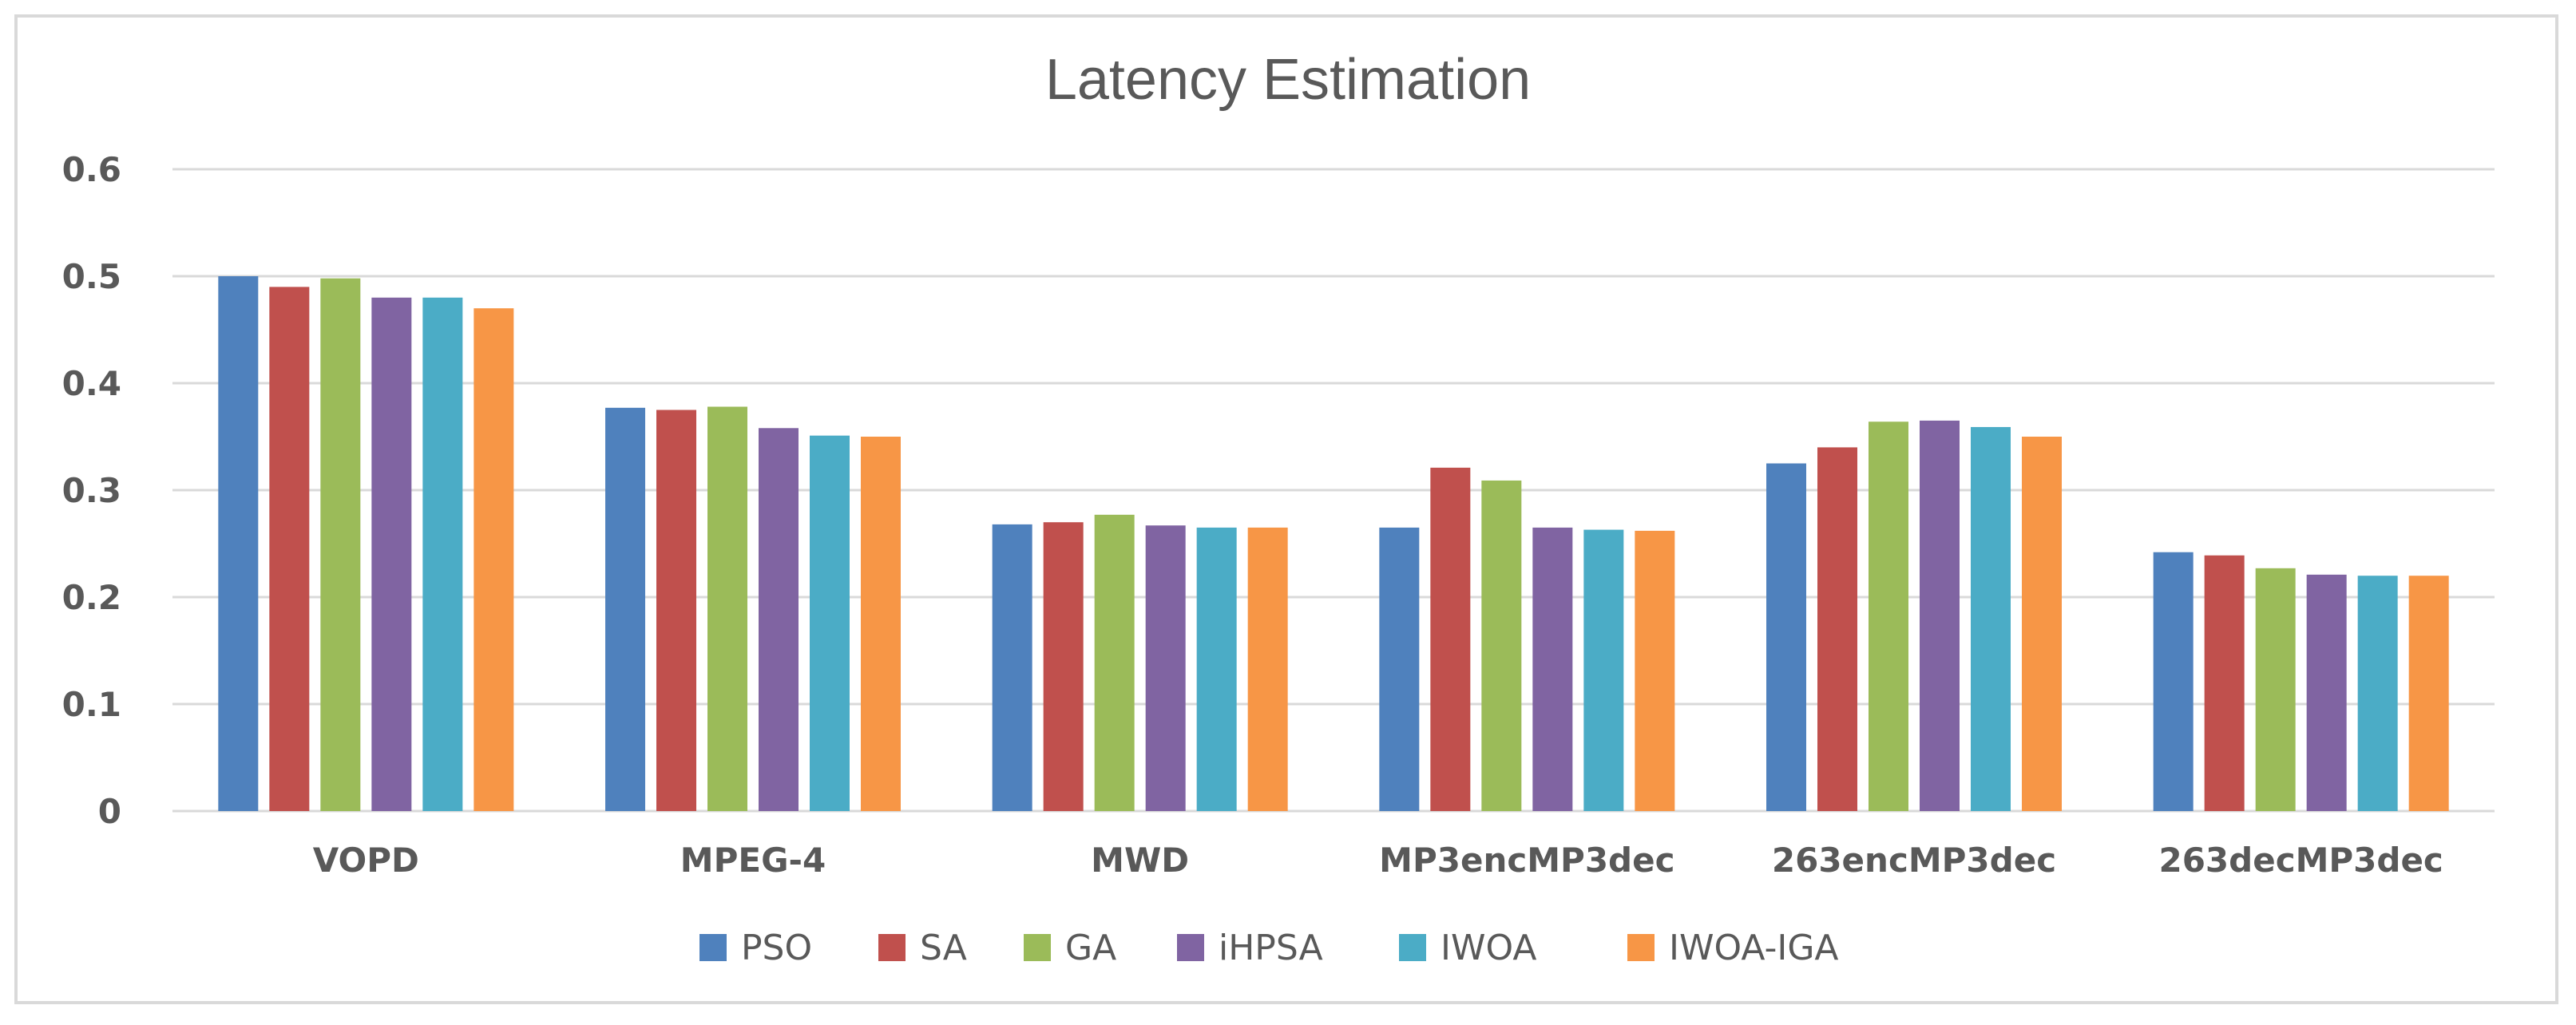 This screenshot has width=2576, height=1025. Describe the element at coordinates (1914, 860) in the screenshot. I see `x-tick-label: 263encMP3dec` at that location.